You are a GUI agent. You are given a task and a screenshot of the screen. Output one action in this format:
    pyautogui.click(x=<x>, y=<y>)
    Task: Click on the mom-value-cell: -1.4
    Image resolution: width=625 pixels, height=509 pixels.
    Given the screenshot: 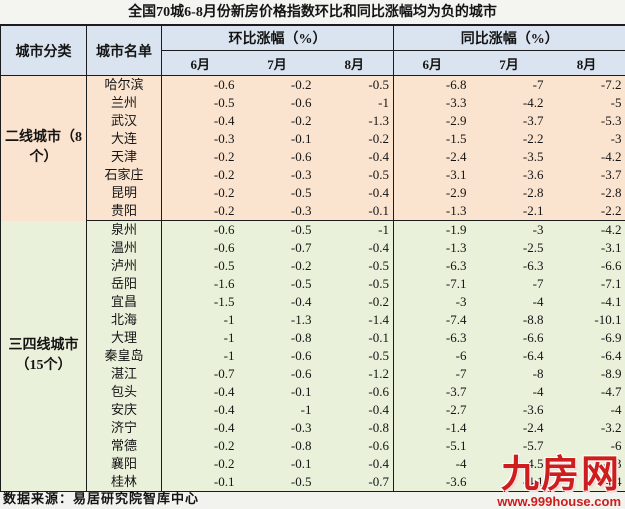 What is the action you would take?
    pyautogui.click(x=355, y=320)
    